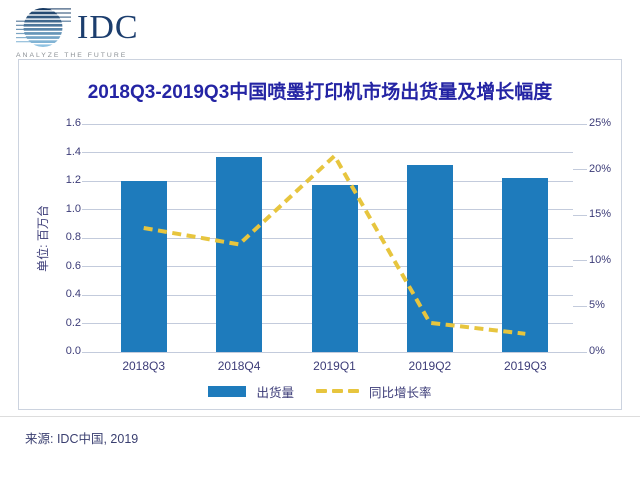  Describe the element at coordinates (143, 266) in the screenshot. I see `bar-2018Q3` at that location.